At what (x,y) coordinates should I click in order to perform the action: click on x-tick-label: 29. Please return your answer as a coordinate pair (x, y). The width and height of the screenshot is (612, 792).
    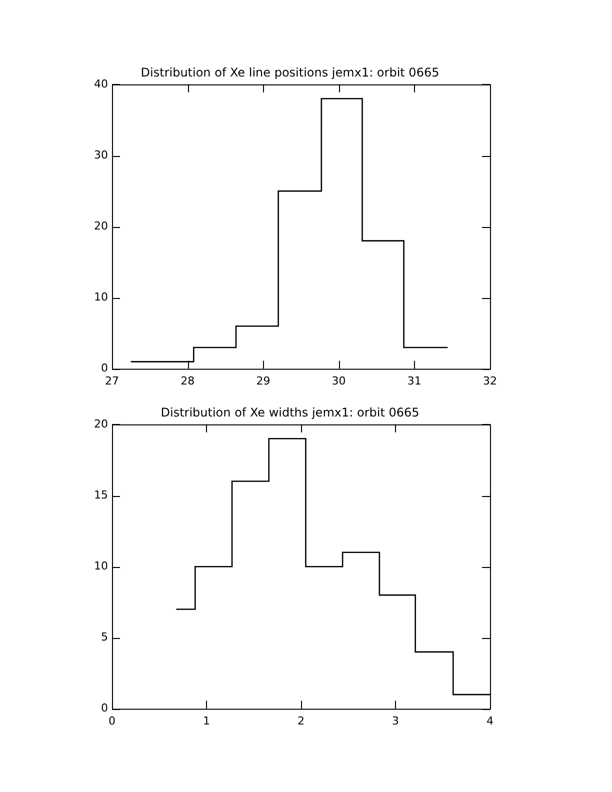
    Looking at the image, I should click on (263, 381).